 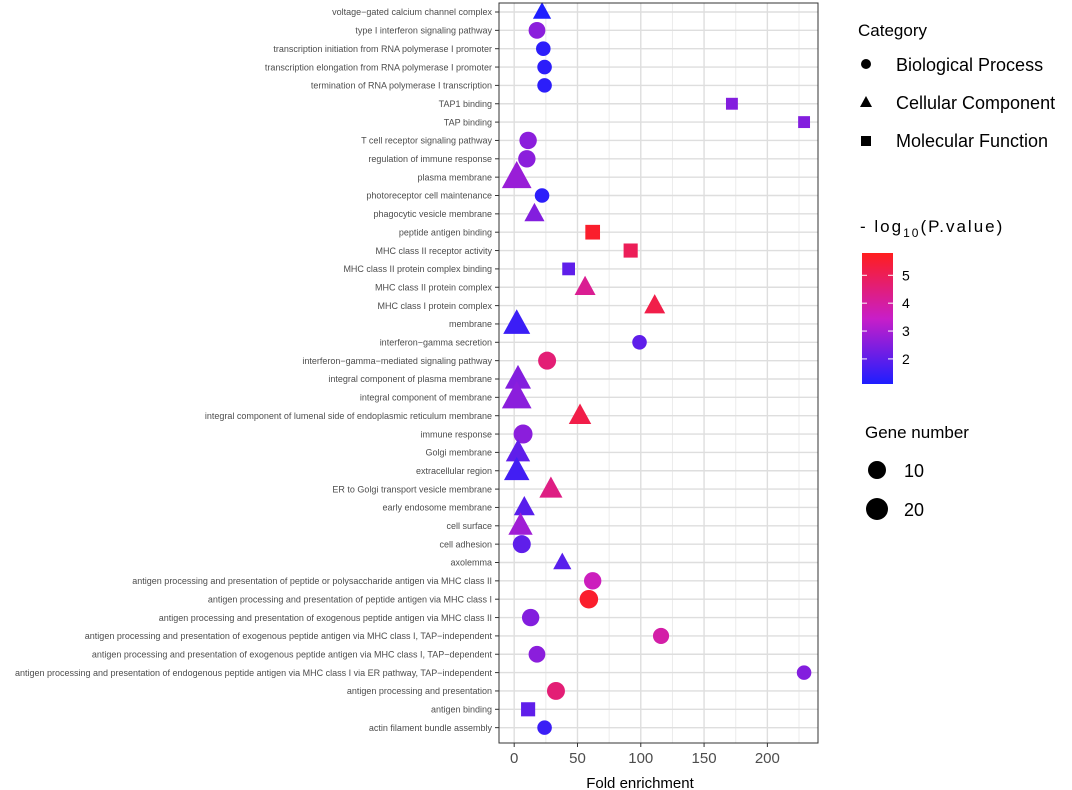 What do you see at coordinates (429, 196) in the screenshot?
I see `y-tick-label: photoreceptor cell maintenance` at bounding box center [429, 196].